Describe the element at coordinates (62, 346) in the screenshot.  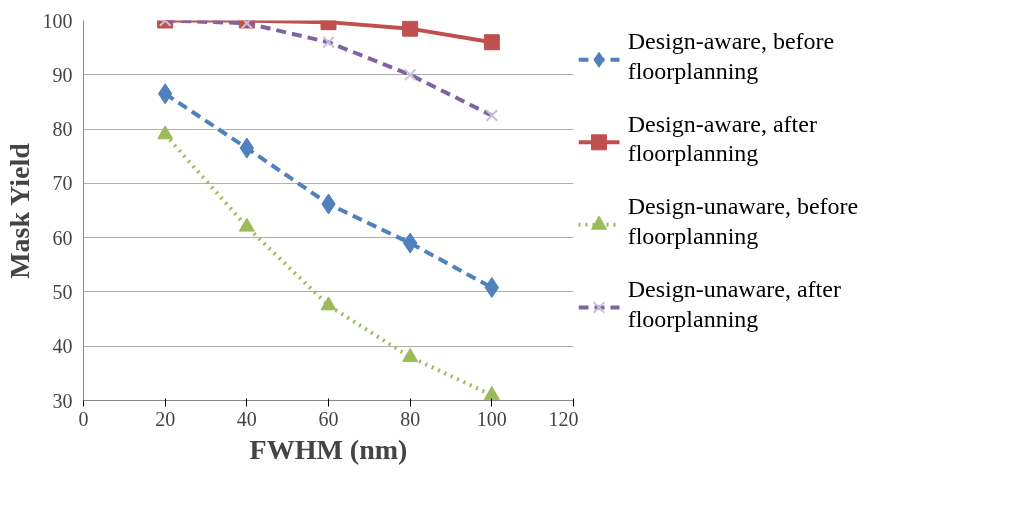
I see `y-tick-label: 40` at that location.